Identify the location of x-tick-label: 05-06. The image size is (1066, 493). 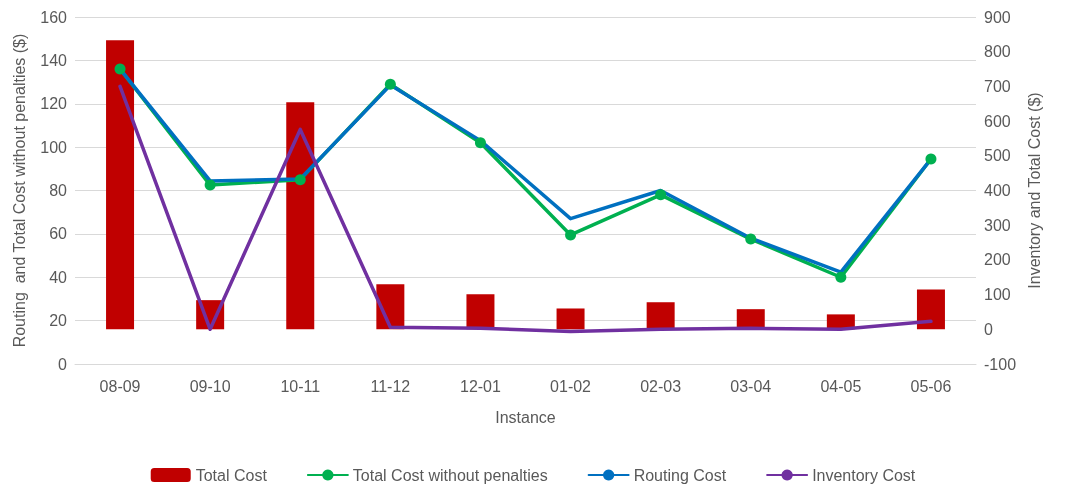
(931, 386).